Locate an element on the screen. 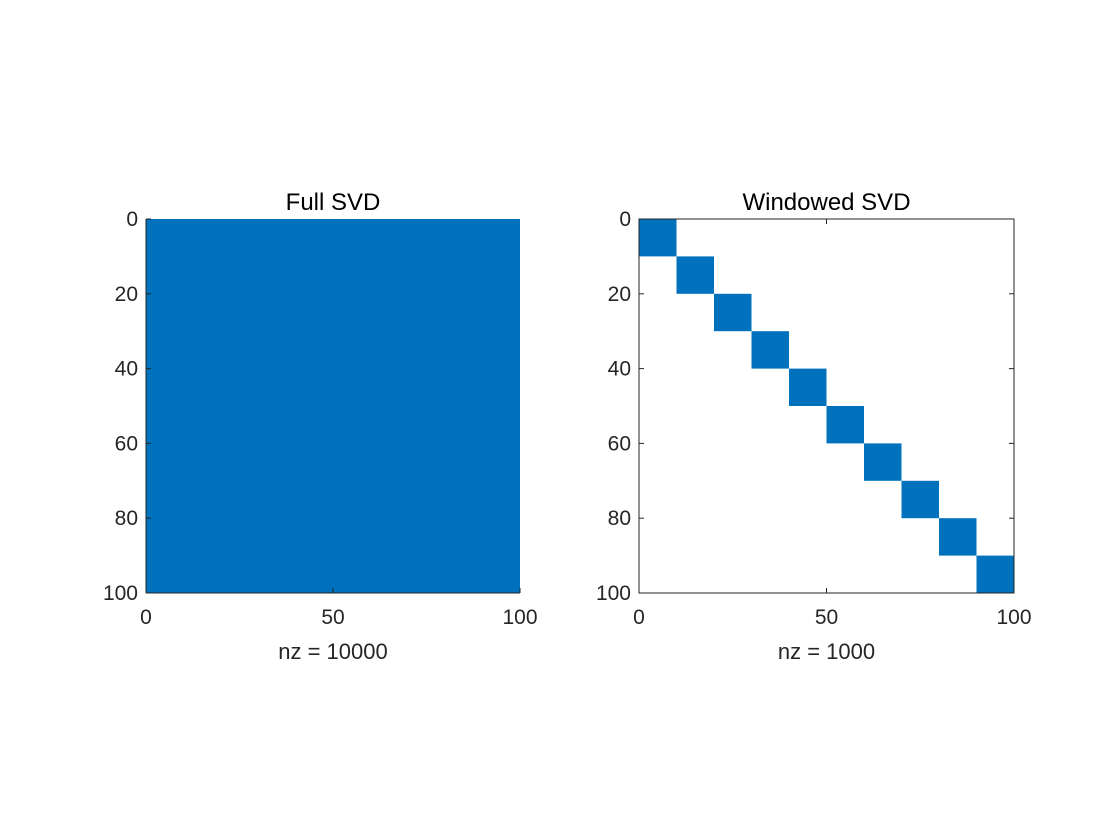 Image resolution: width=1120 pixels, height=840 pixels. chart-title: Windowed SVD is located at coordinates (826, 202).